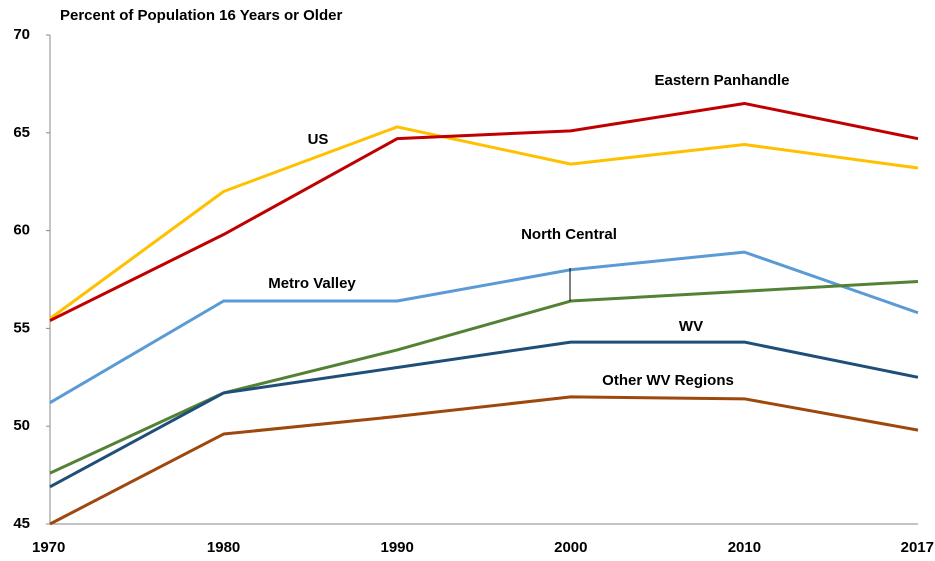  I want to click on x-tick-label: 2017, so click(917, 547).